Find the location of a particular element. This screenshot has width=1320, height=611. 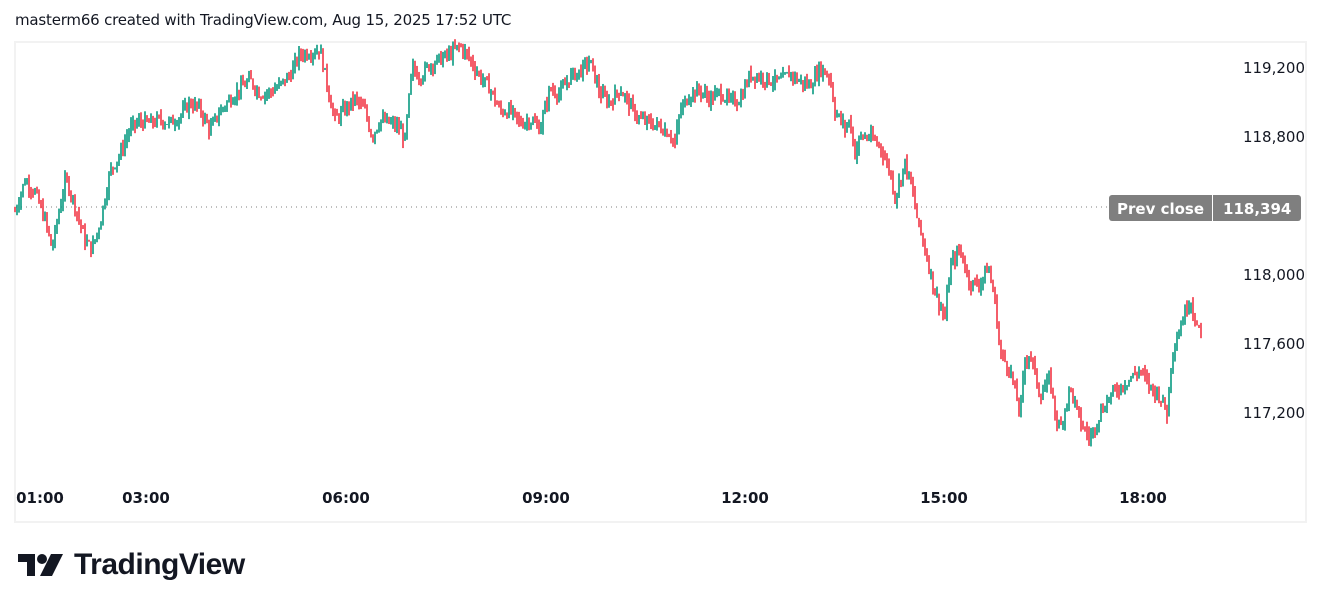

price-tick-label: 118,800 is located at coordinates (1273, 137).